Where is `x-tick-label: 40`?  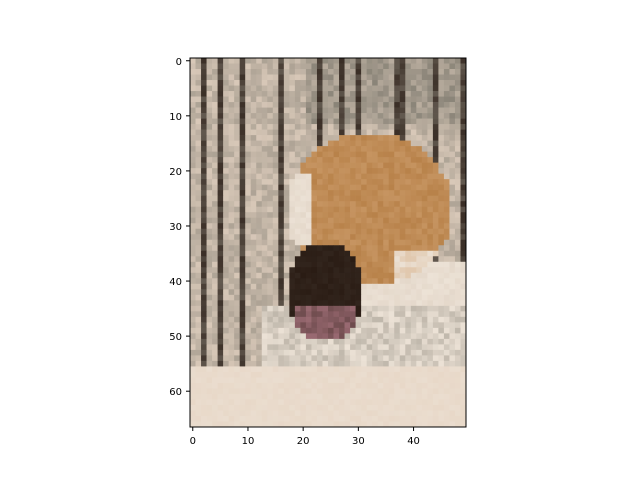 x-tick-label: 40 is located at coordinates (413, 441).